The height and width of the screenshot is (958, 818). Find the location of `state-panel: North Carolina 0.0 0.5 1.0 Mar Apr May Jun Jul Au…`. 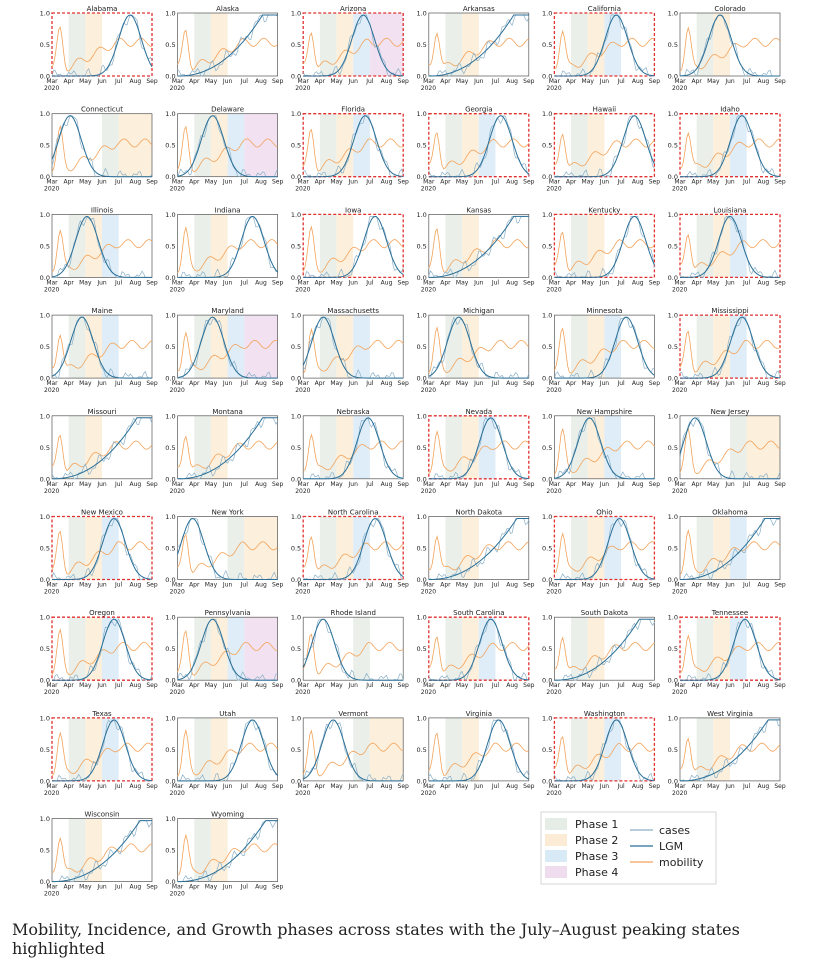

state-panel: North Carolina 0.0 0.5 1.0 Mar Apr May Jun Jul Au… is located at coordinates (350, 552).